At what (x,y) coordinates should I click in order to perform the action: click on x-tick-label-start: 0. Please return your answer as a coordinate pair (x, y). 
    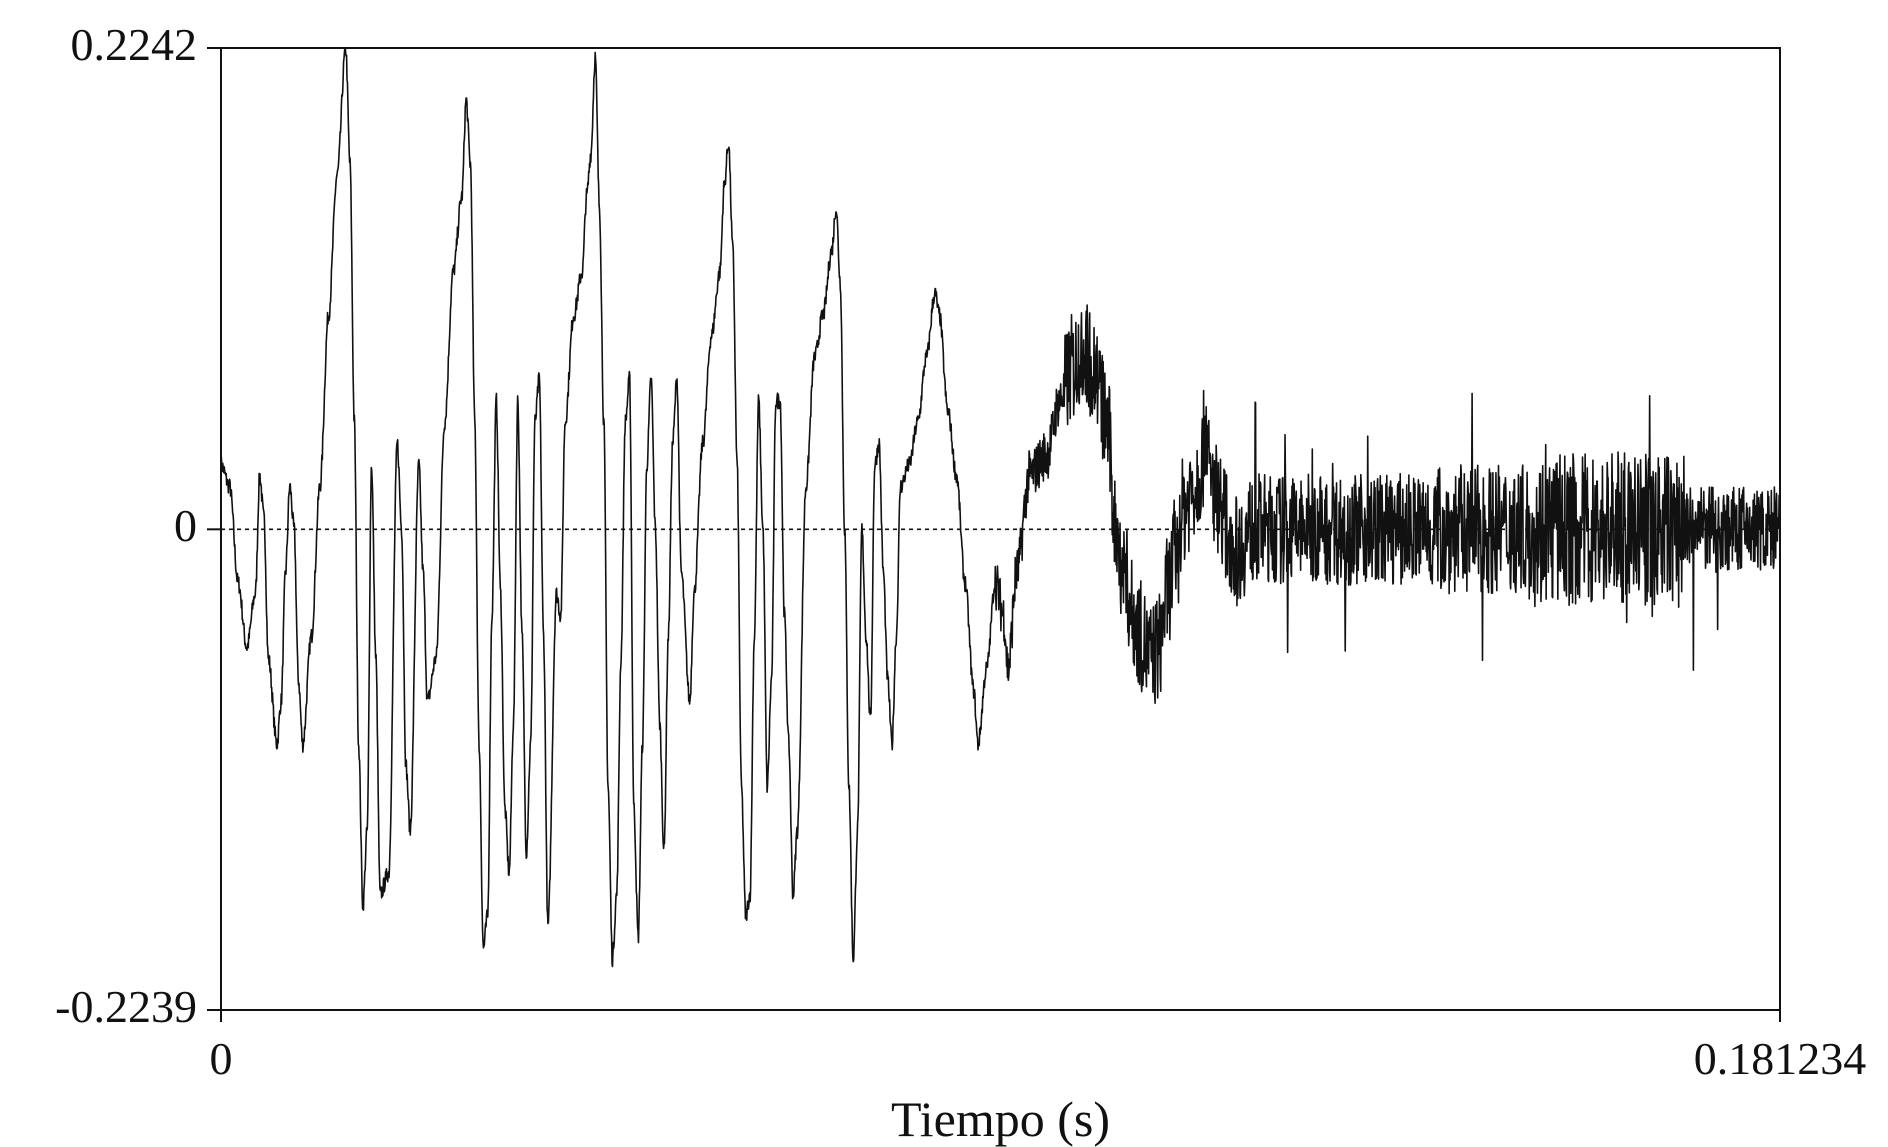
    Looking at the image, I should click on (221, 1058).